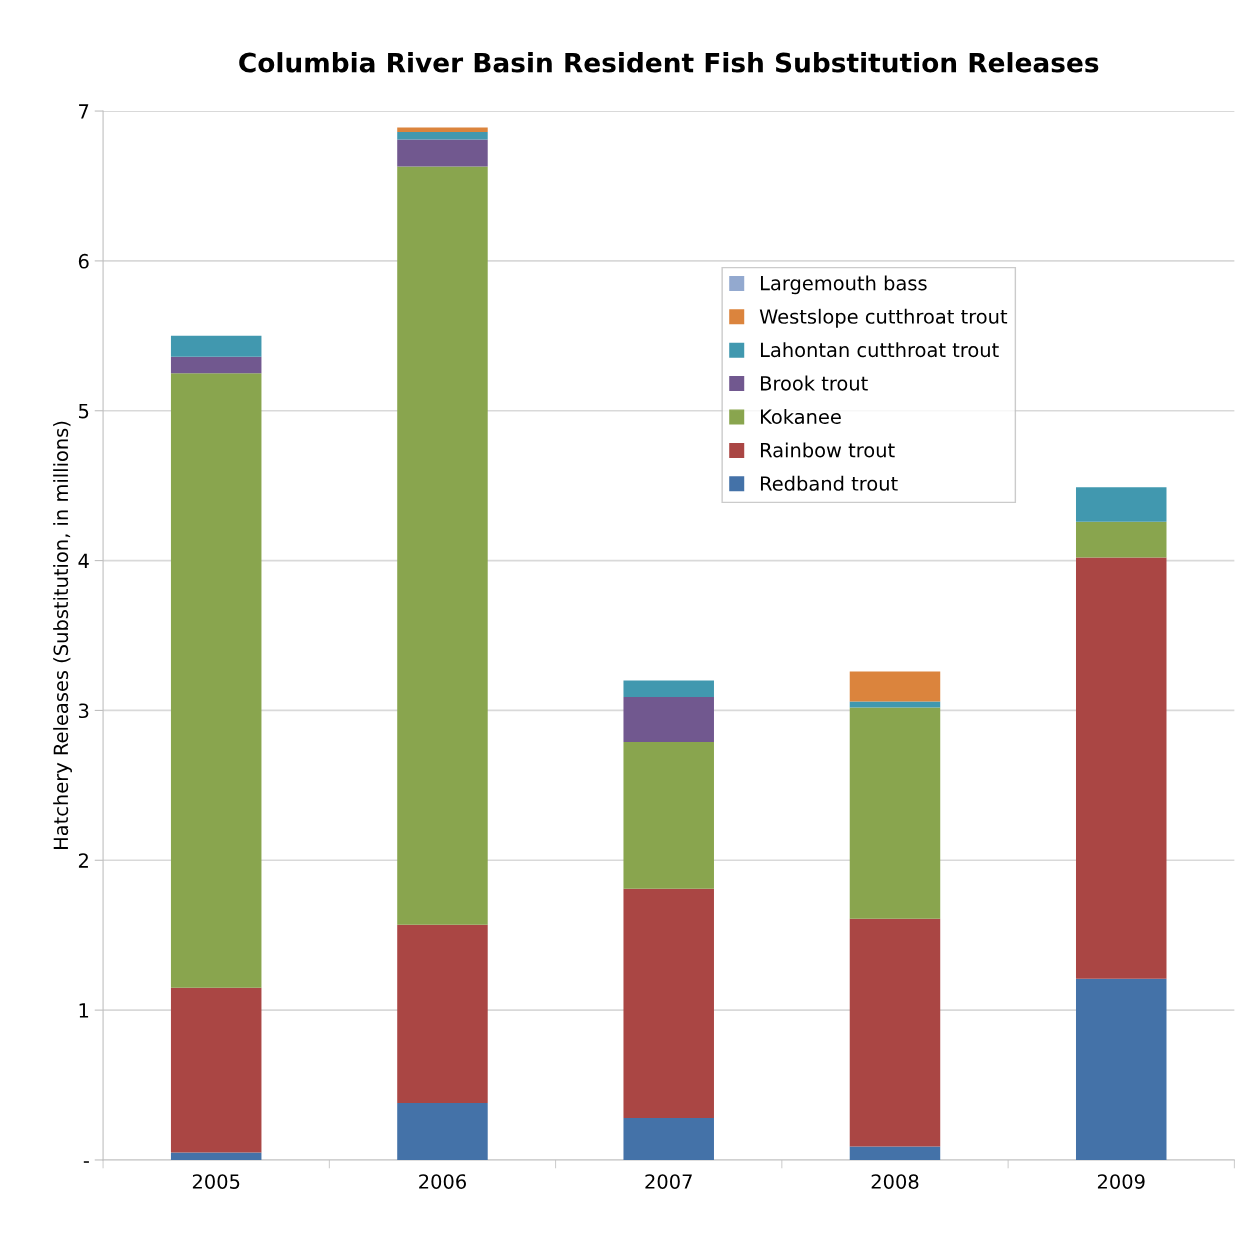 This screenshot has width=1257, height=1234. I want to click on legend-label: Lahontan cutthroat trout, so click(880, 350).